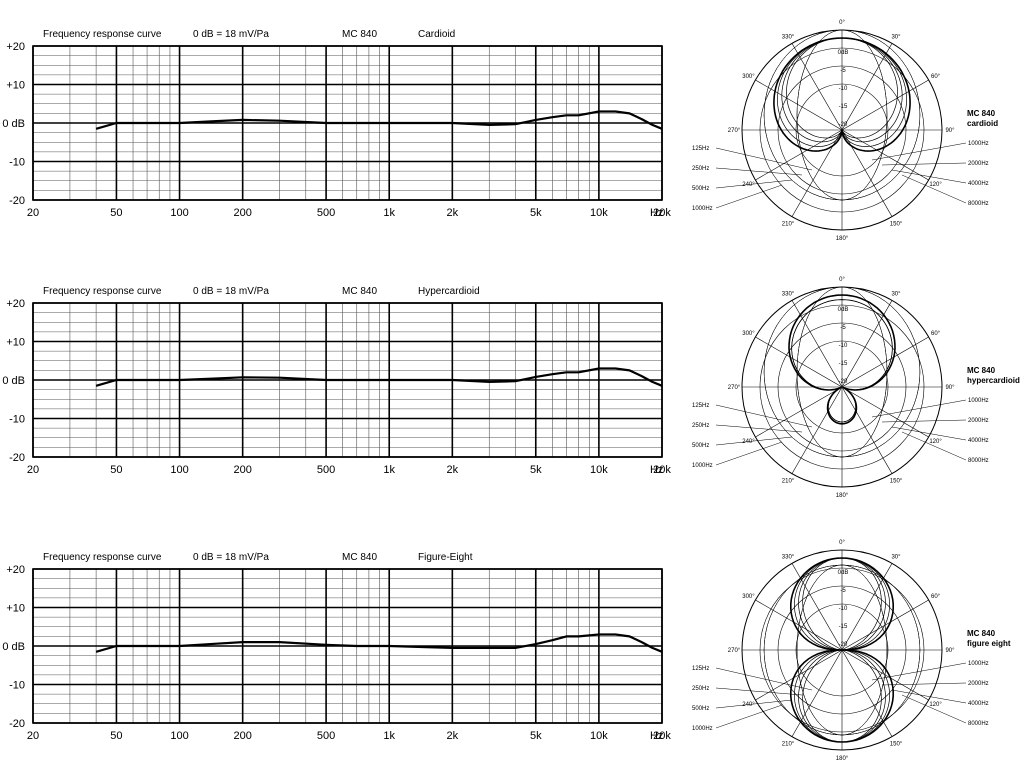 The image size is (1024, 783). What do you see at coordinates (978, 421) in the screenshot?
I see `polar-freq-label-right: 2000Hz` at bounding box center [978, 421].